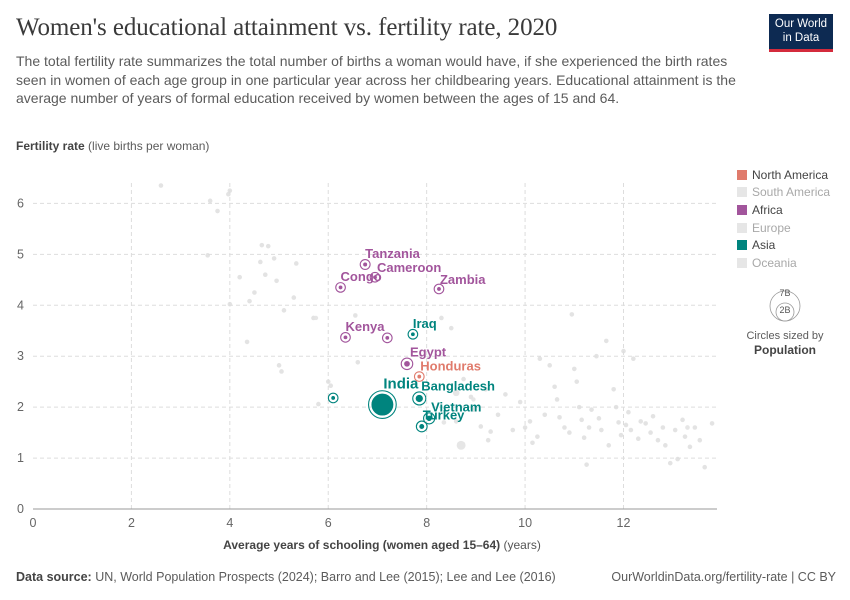 The height and width of the screenshot is (600, 850). What do you see at coordinates (785, 343) in the screenshot?
I see `size-legend-caption: Circles sized by Population` at bounding box center [785, 343].